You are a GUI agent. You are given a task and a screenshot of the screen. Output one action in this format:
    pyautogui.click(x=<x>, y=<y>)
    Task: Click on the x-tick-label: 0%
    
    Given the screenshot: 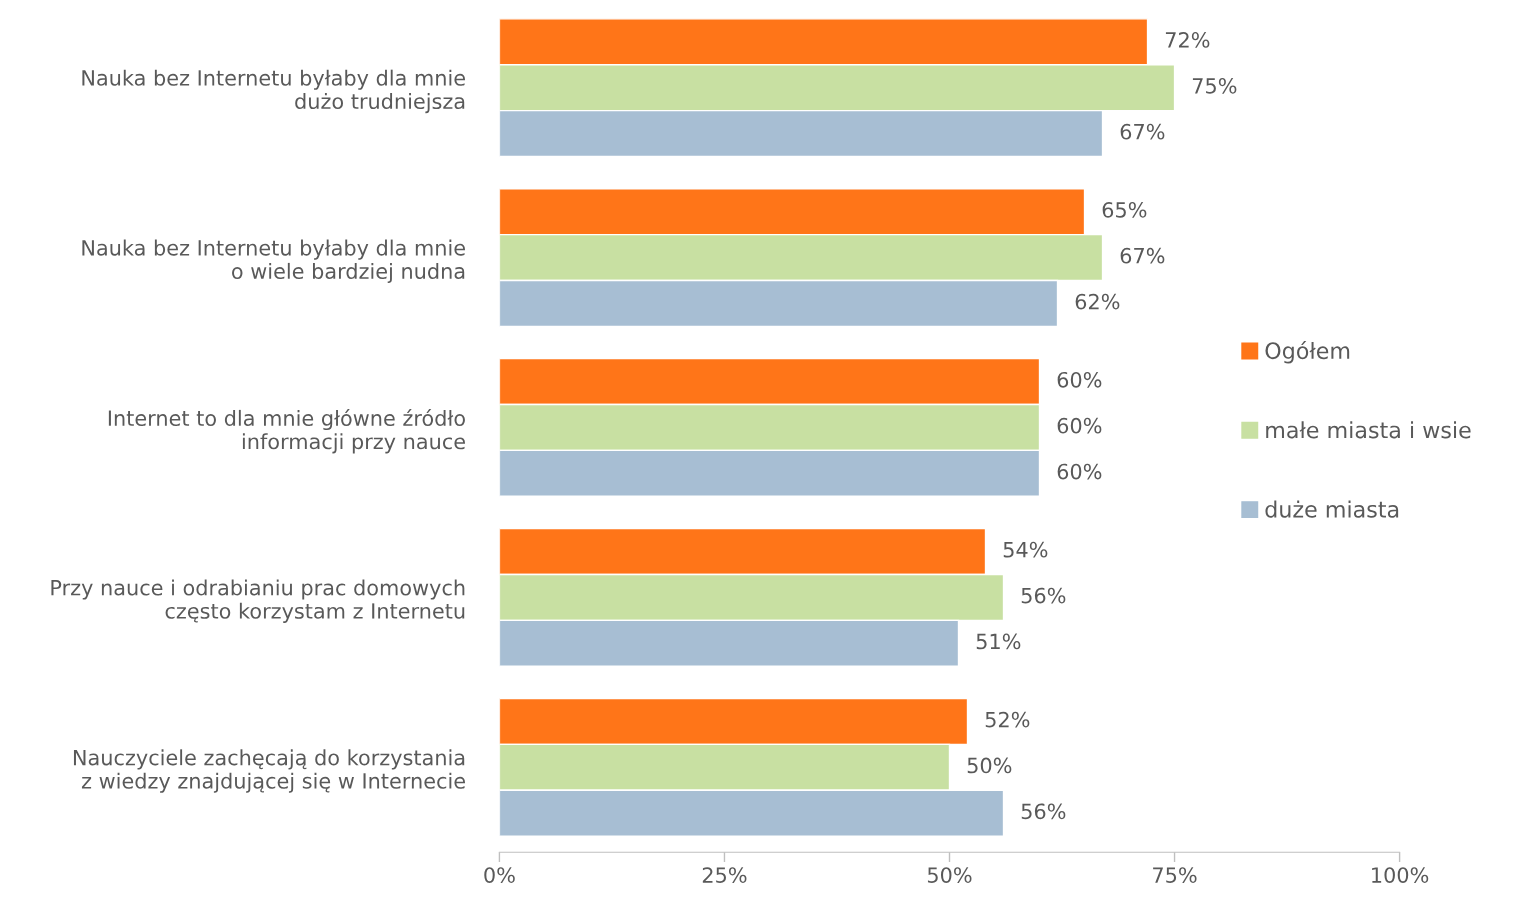 What is the action you would take?
    pyautogui.click(x=499, y=875)
    